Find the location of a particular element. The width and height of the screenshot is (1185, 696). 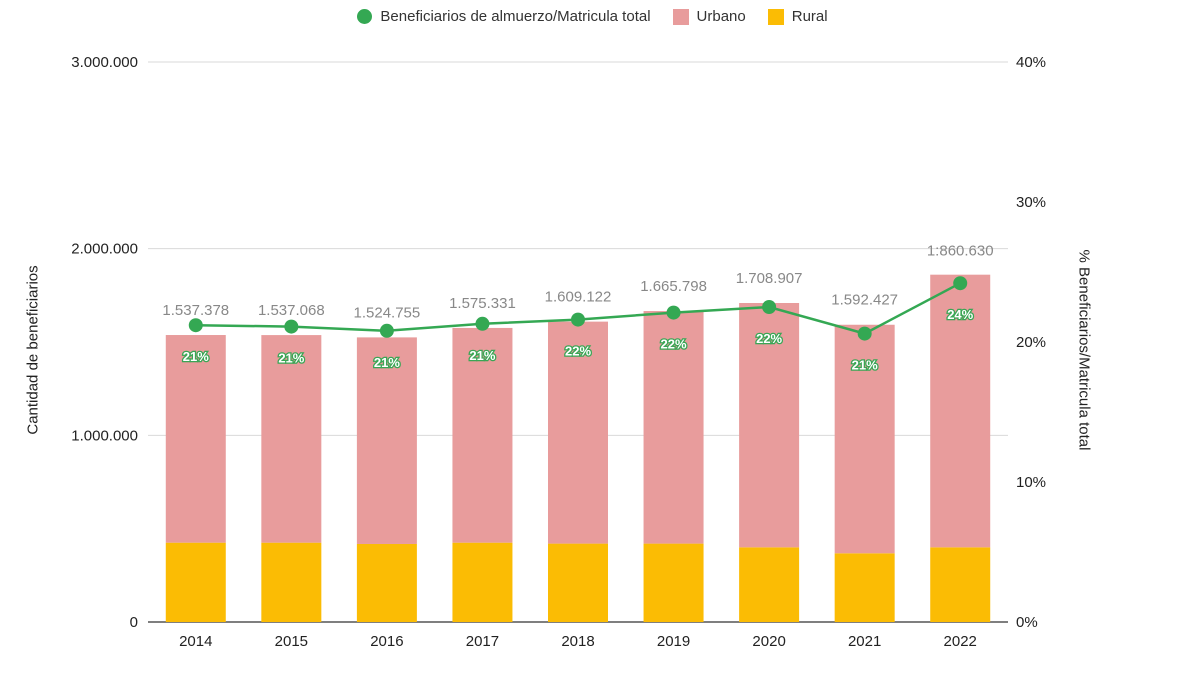

bar-total-label: 1.537.378 is located at coordinates (195, 310).